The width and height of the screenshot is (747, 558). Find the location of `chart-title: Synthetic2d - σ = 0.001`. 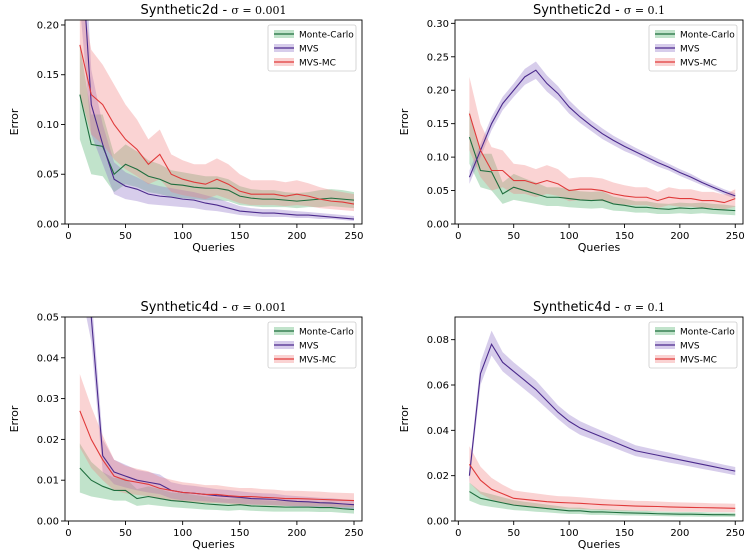

chart-title: Synthetic2d - σ = 0.001 is located at coordinates (213, 10).